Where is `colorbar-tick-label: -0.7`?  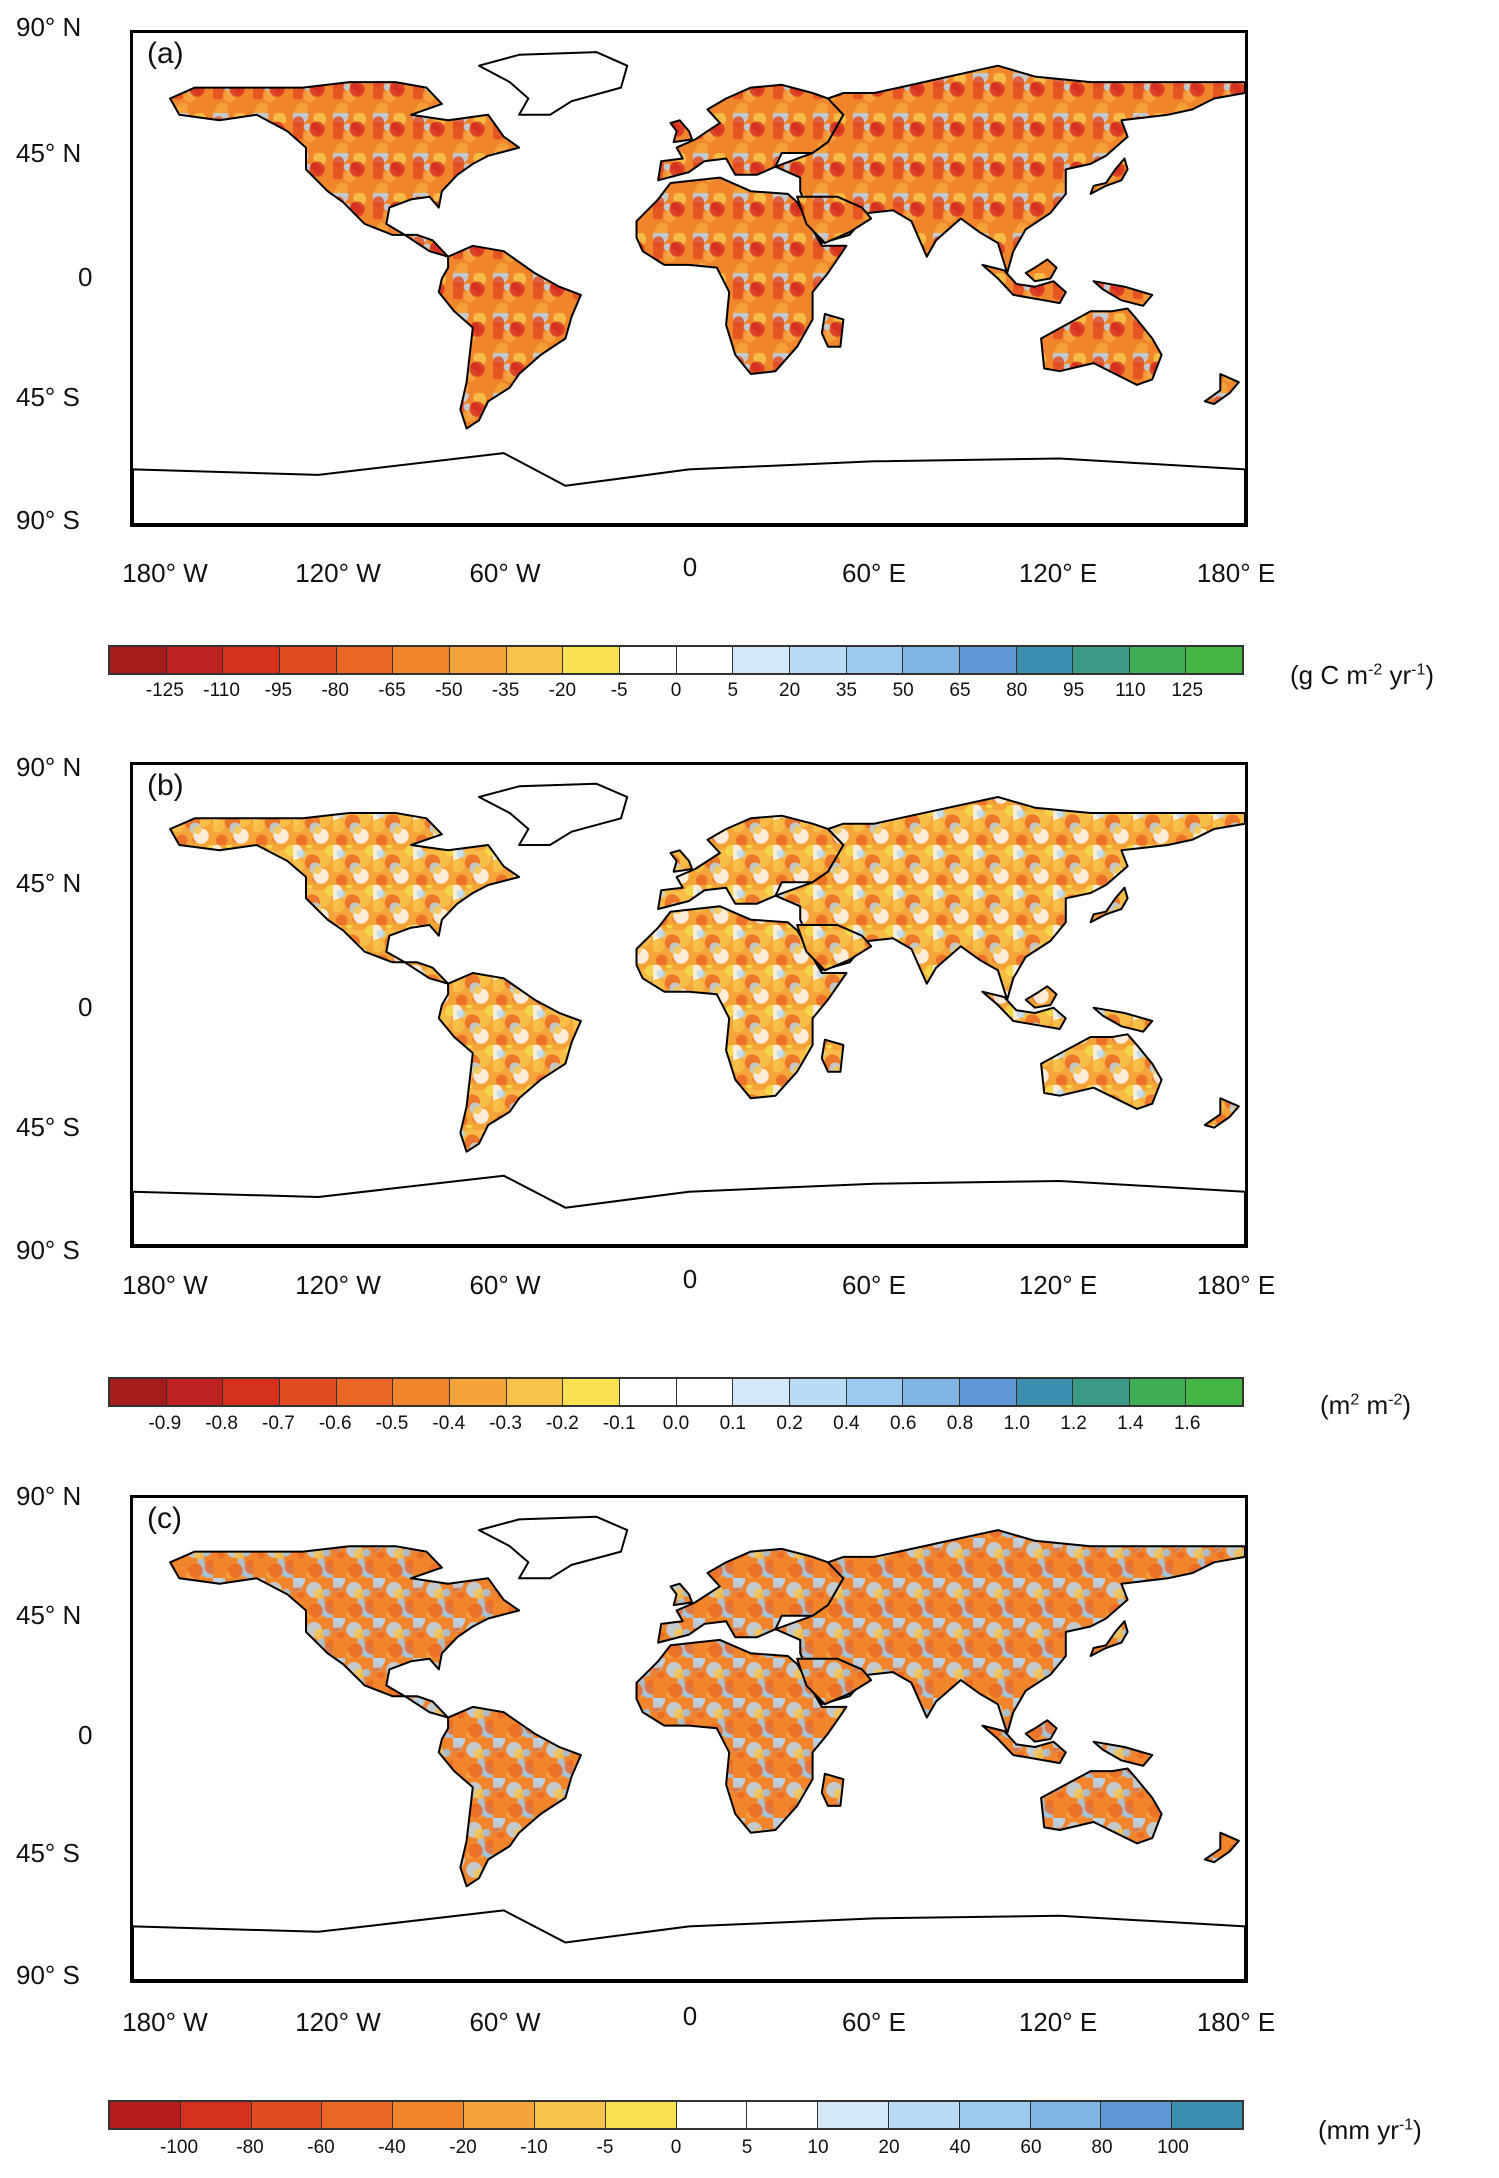
colorbar-tick-label: -0.7 is located at coordinates (278, 1423).